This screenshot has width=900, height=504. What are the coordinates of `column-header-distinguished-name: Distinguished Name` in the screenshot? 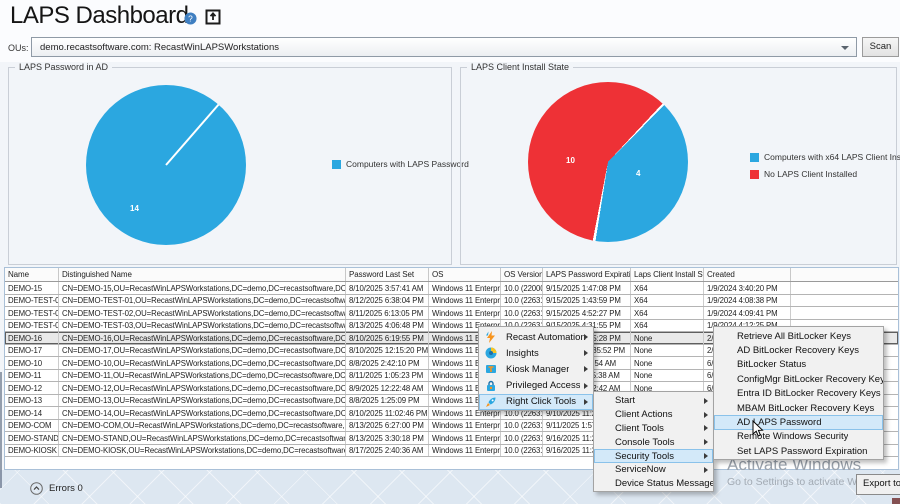 It's located at (202, 274).